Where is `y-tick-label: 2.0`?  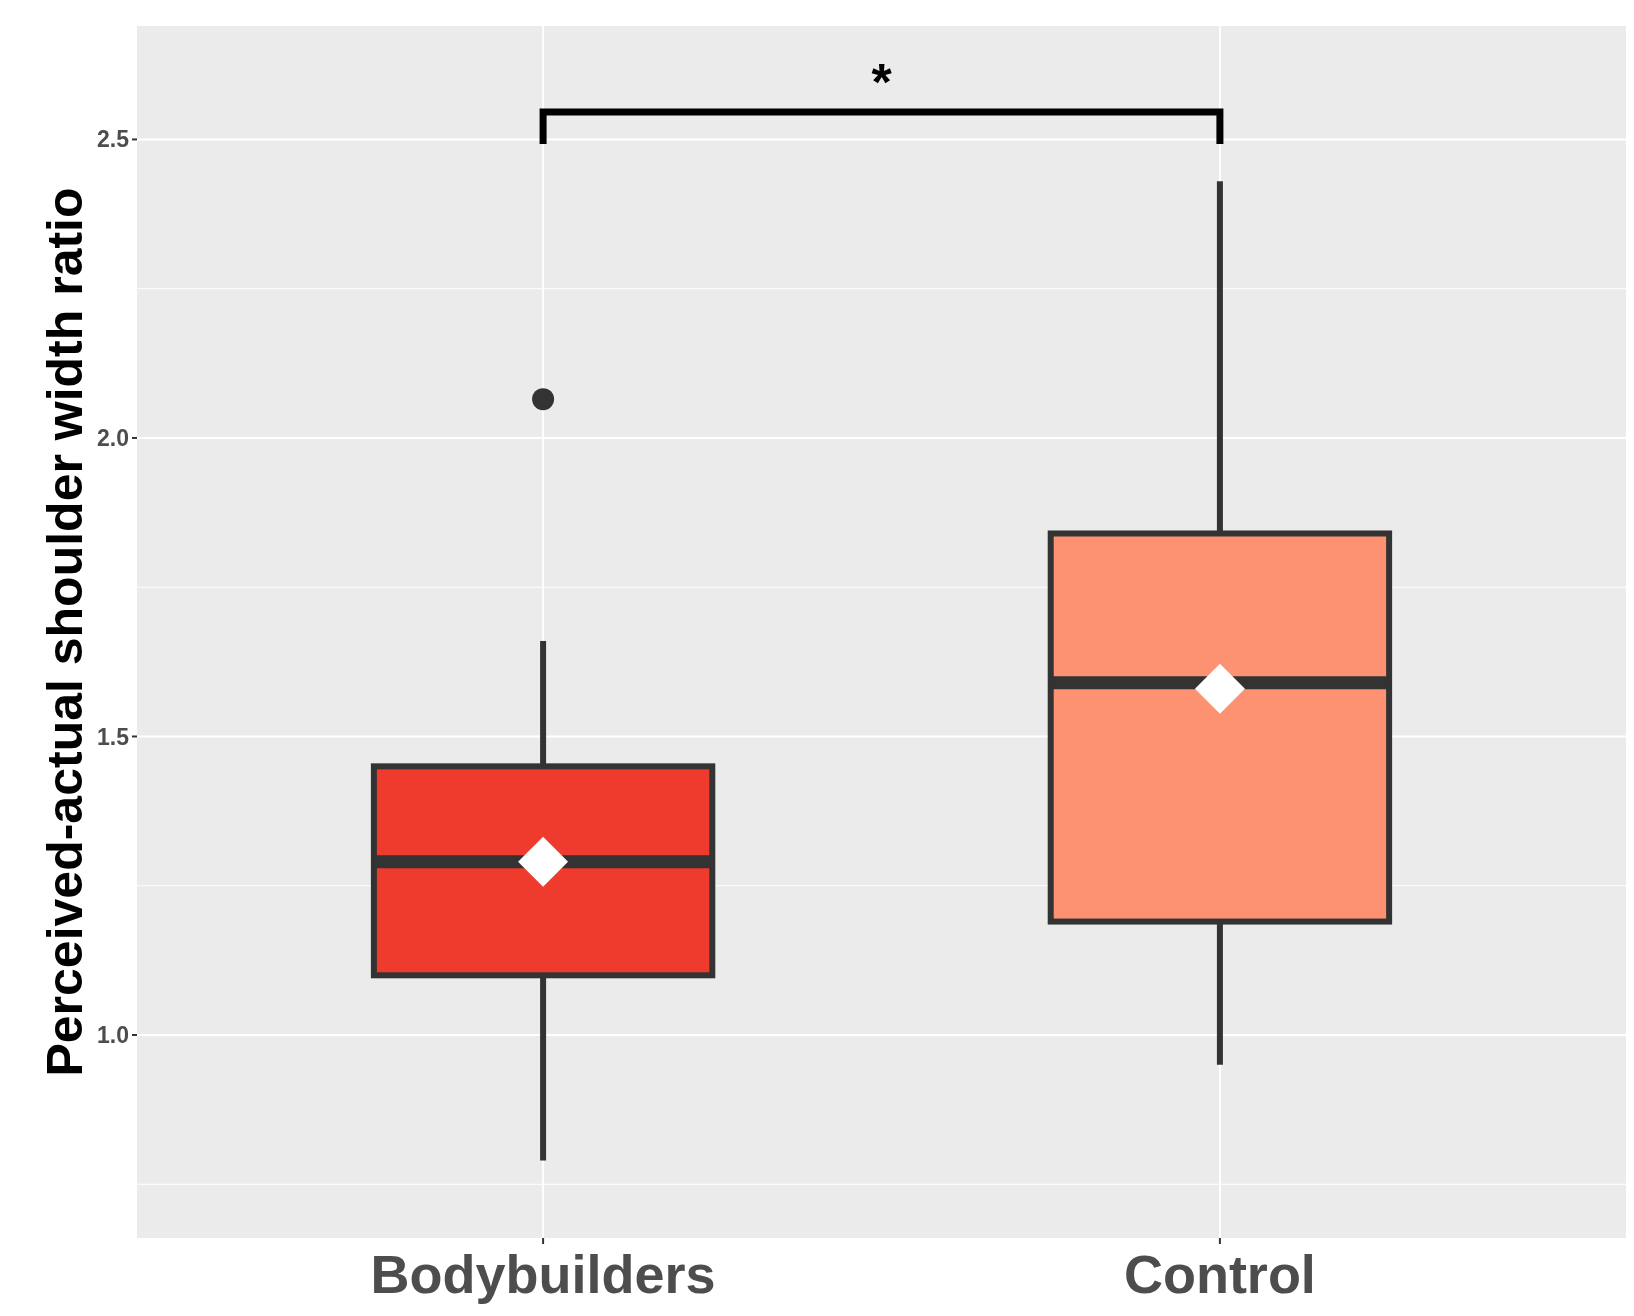
y-tick-label: 2.0 is located at coordinates (113, 438).